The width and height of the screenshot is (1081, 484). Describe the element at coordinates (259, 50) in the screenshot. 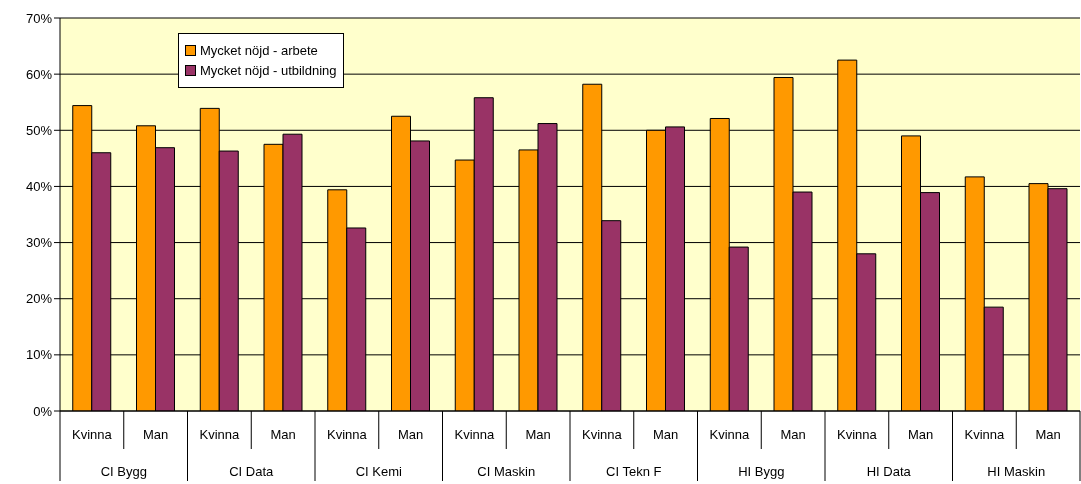

I see `legend-label: Mycket nöjd - arbete` at that location.